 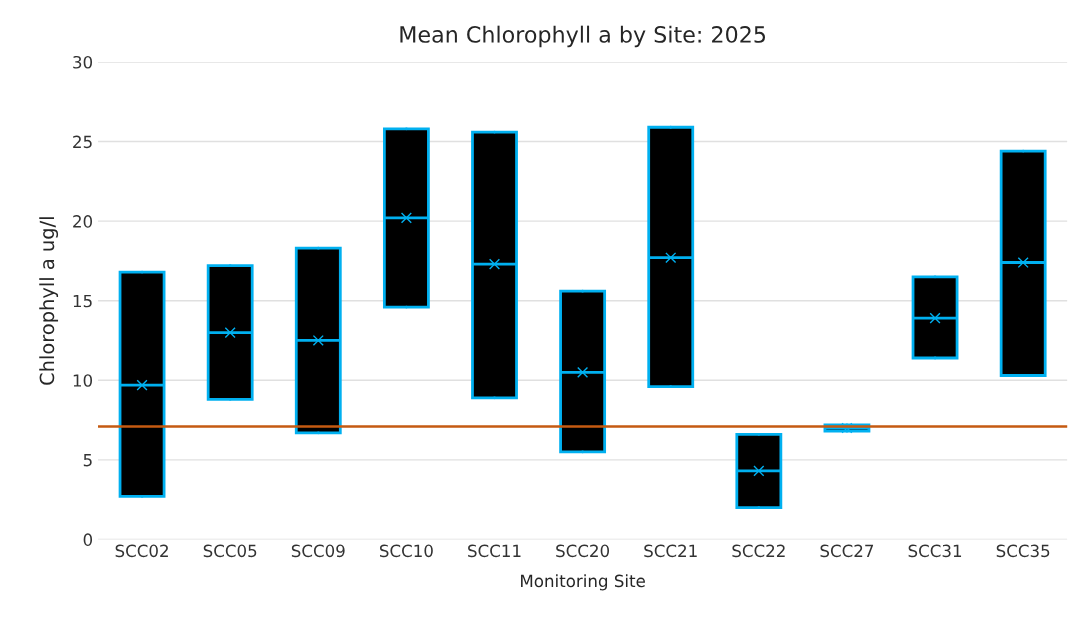 What do you see at coordinates (141, 551) in the screenshot?
I see `x-tick-label: SCC02` at bounding box center [141, 551].